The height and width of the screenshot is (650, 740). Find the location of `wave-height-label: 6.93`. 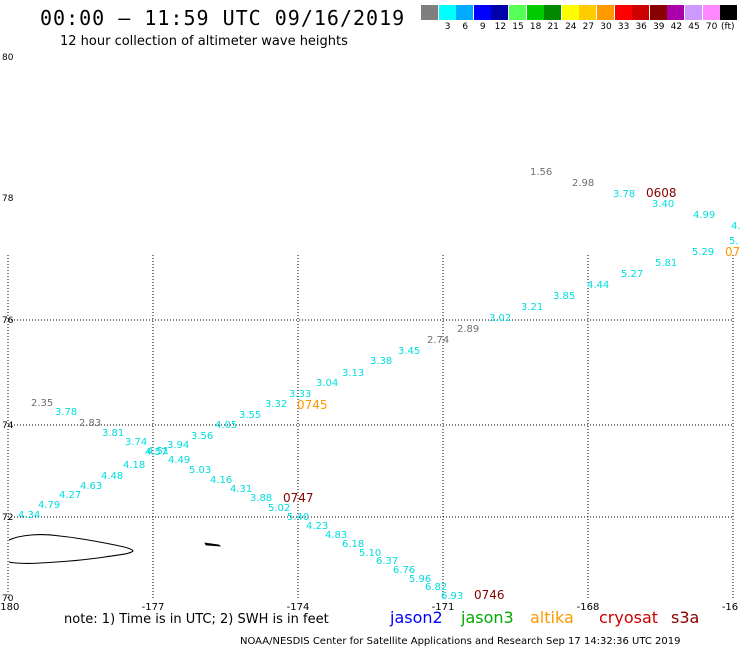

wave-height-label: 6.93 is located at coordinates (452, 596).